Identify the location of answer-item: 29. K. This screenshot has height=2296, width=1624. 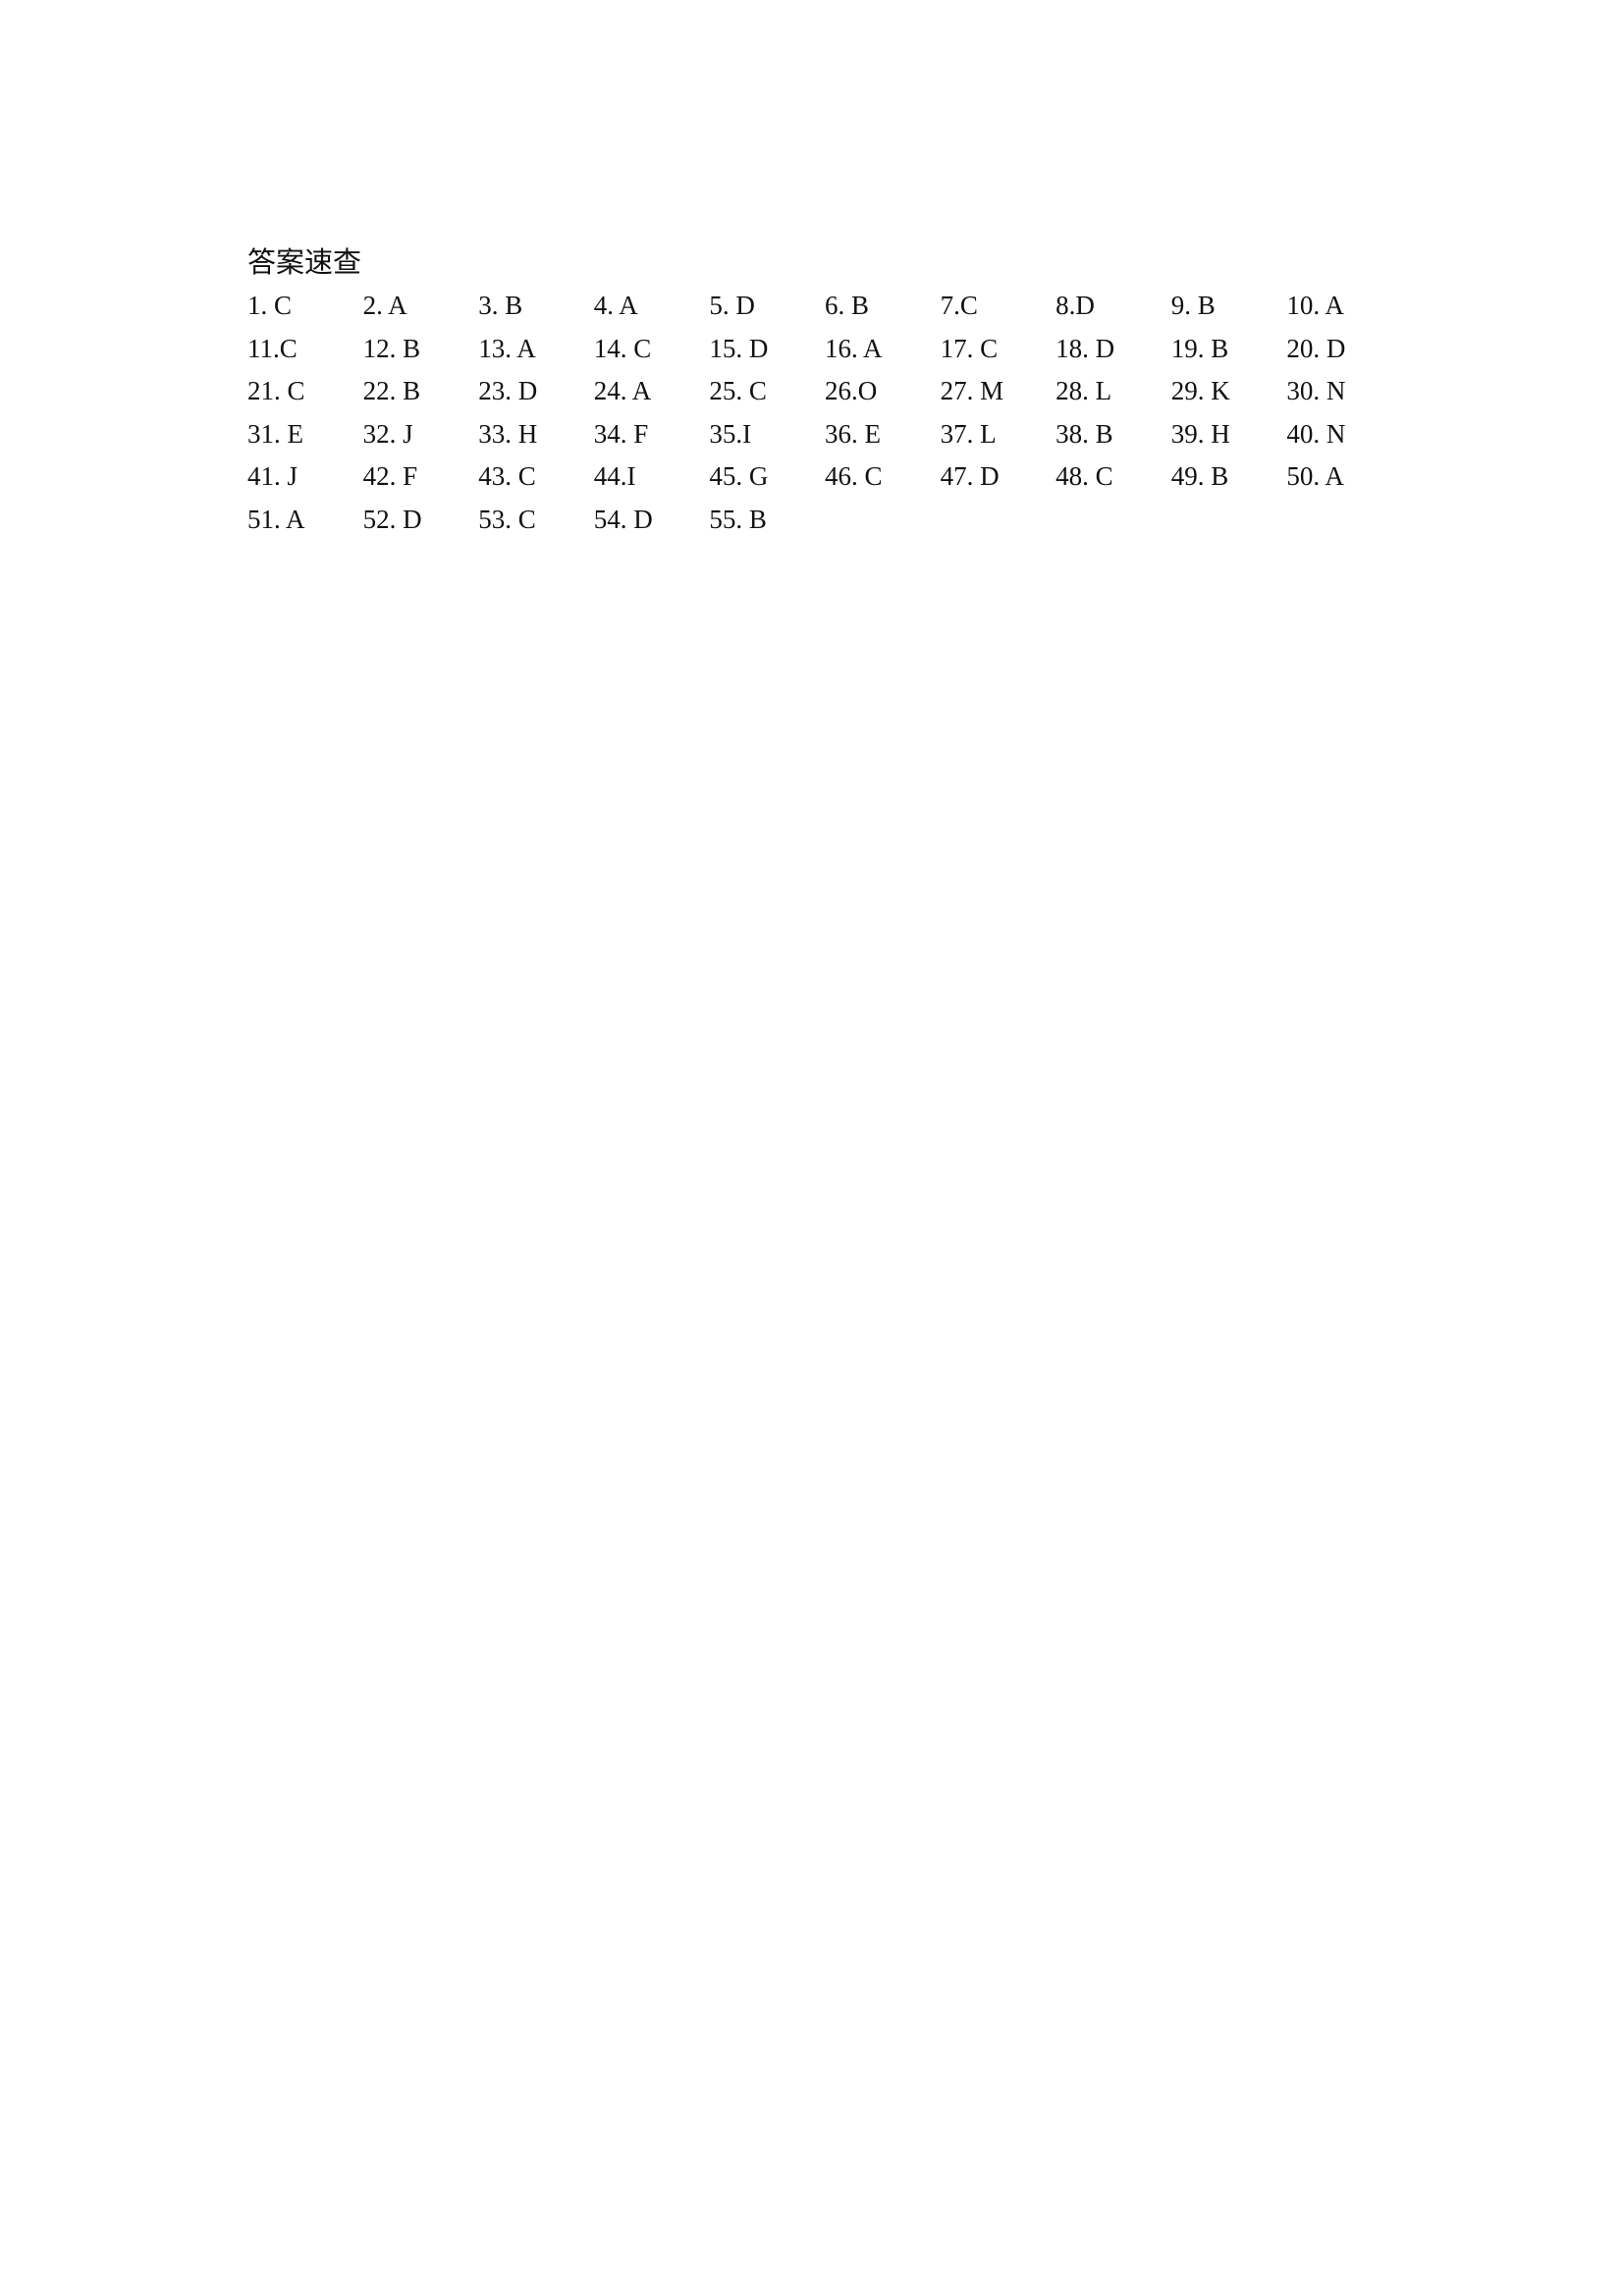
(1200, 391).